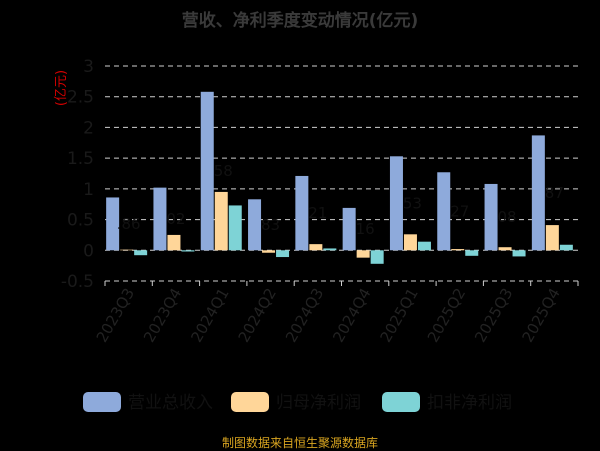  Describe the element at coordinates (412, 203) in the screenshot. I see `data-label-2025Q1: 53` at that location.